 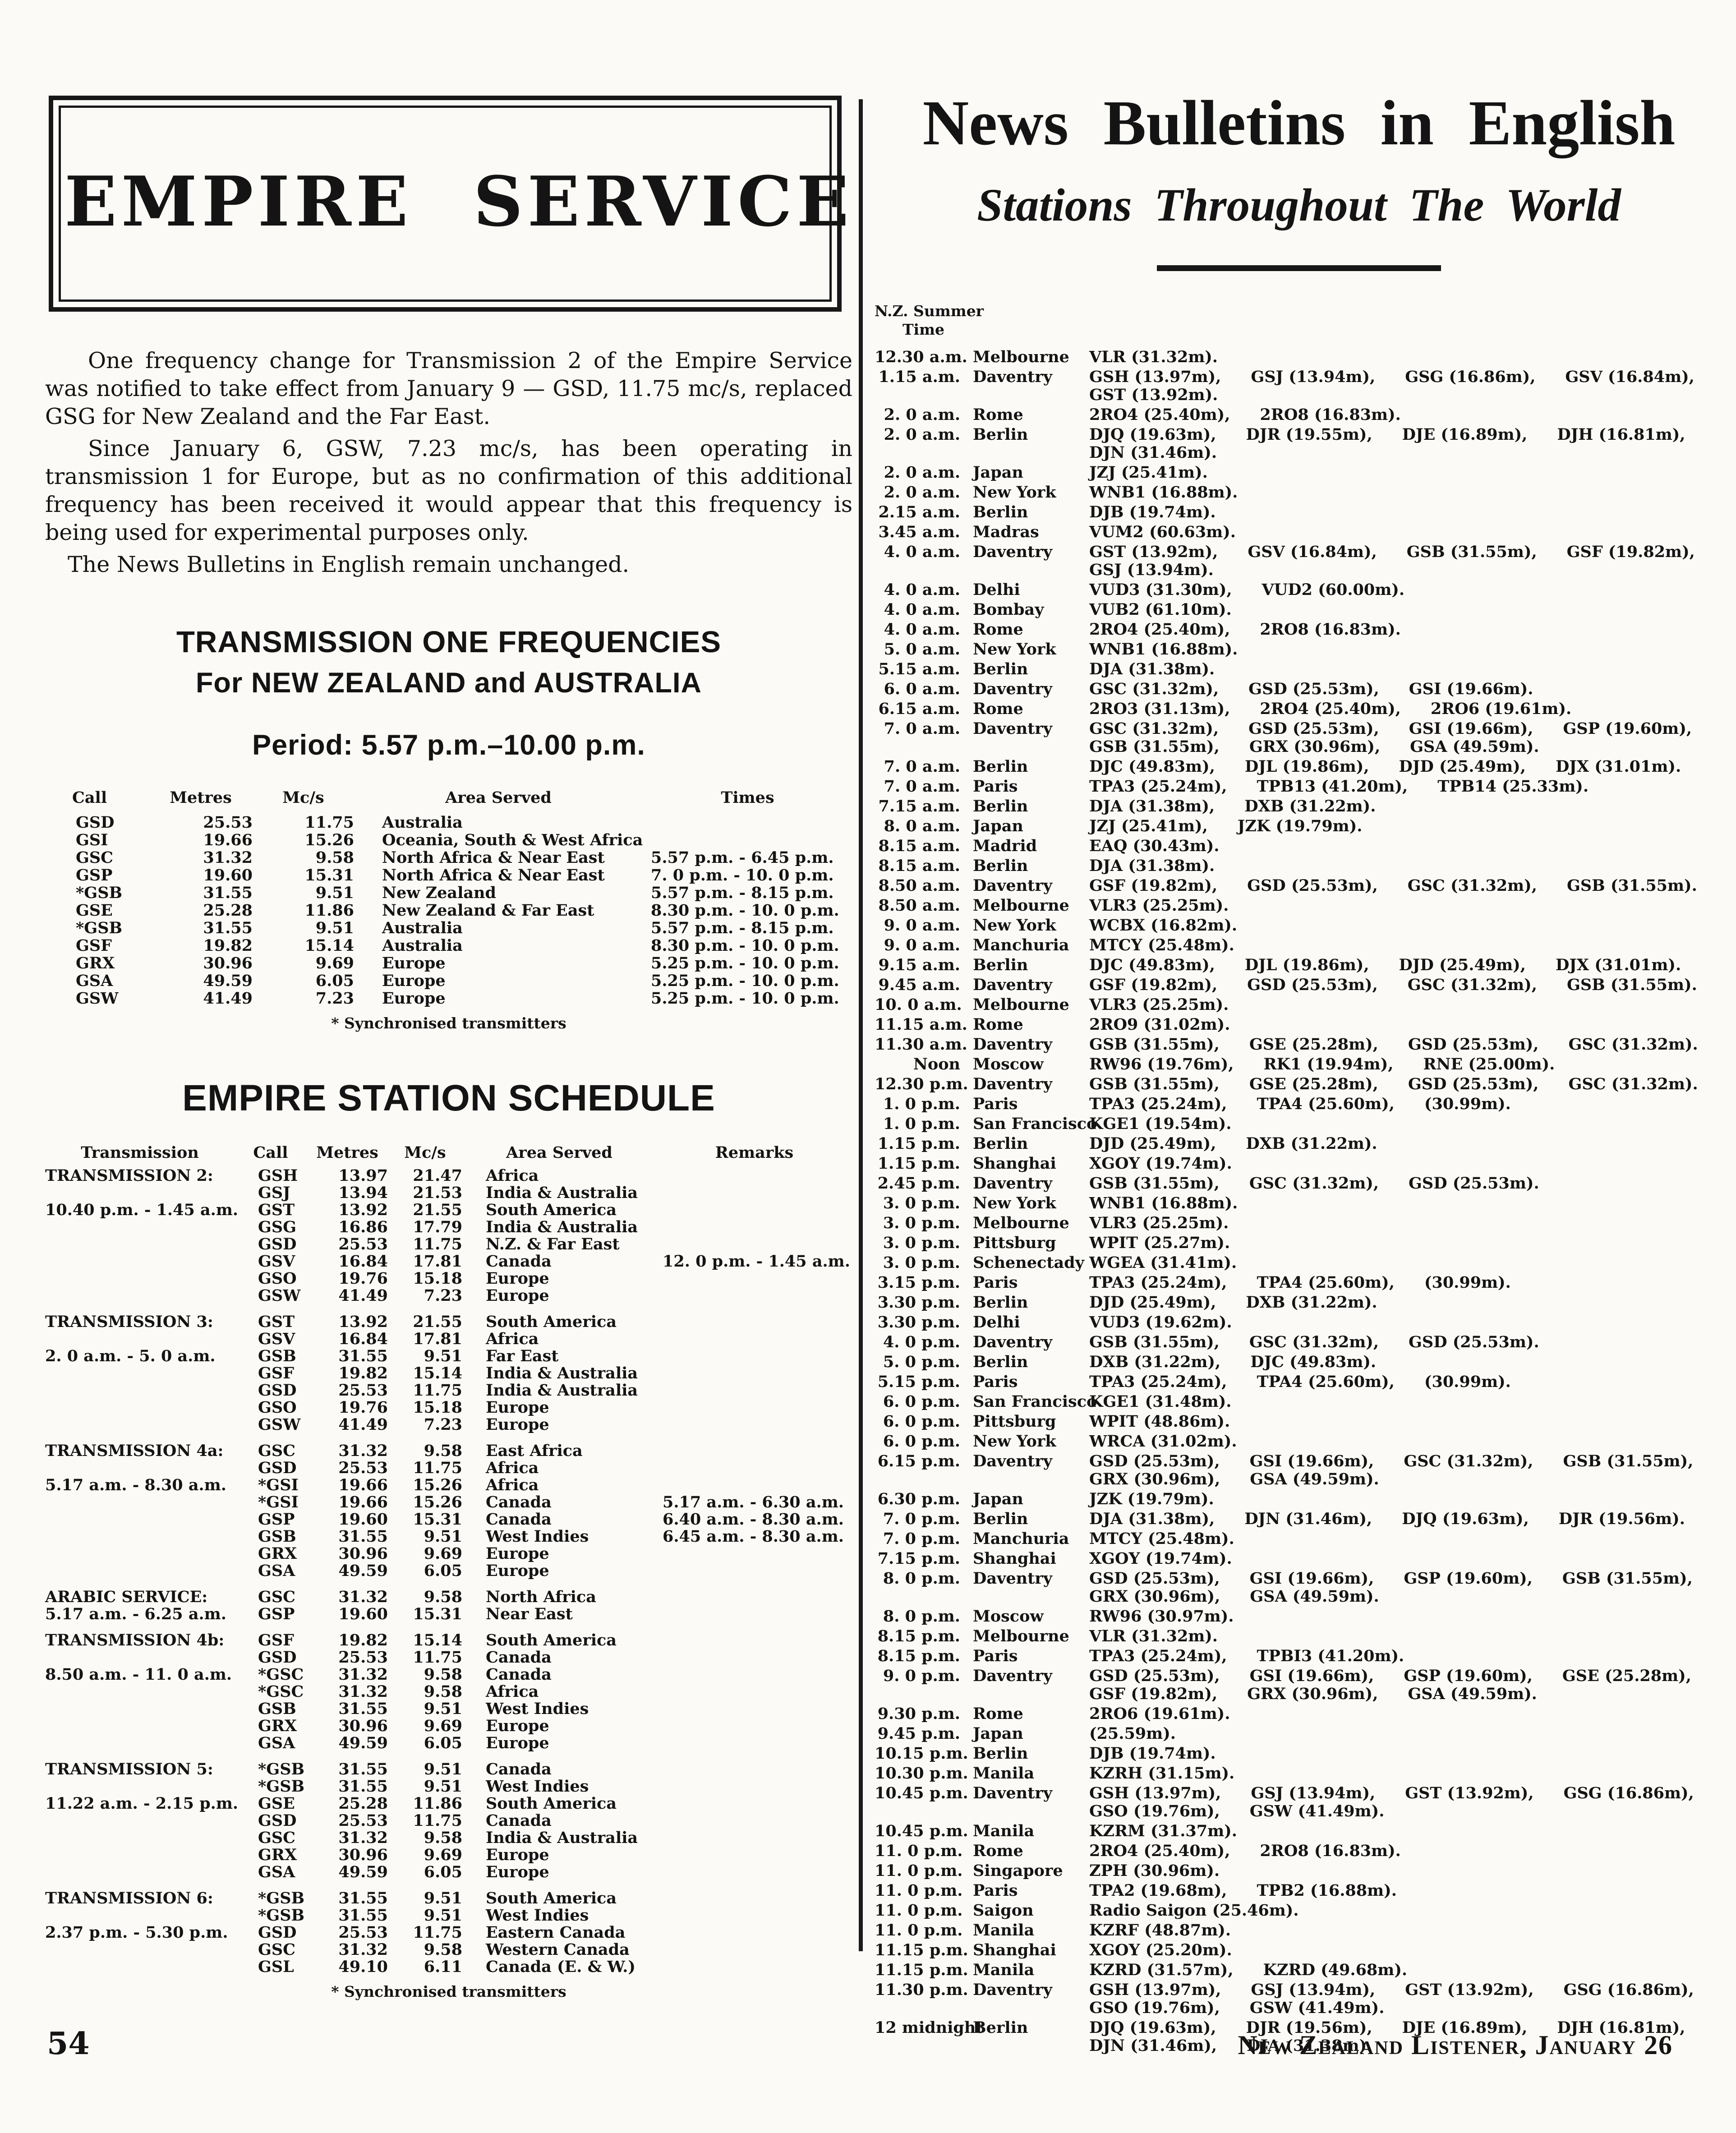 I want to click on list-item: 6.30 p.m. Japan JZK (19.79m)., so click(x=1299, y=1499).